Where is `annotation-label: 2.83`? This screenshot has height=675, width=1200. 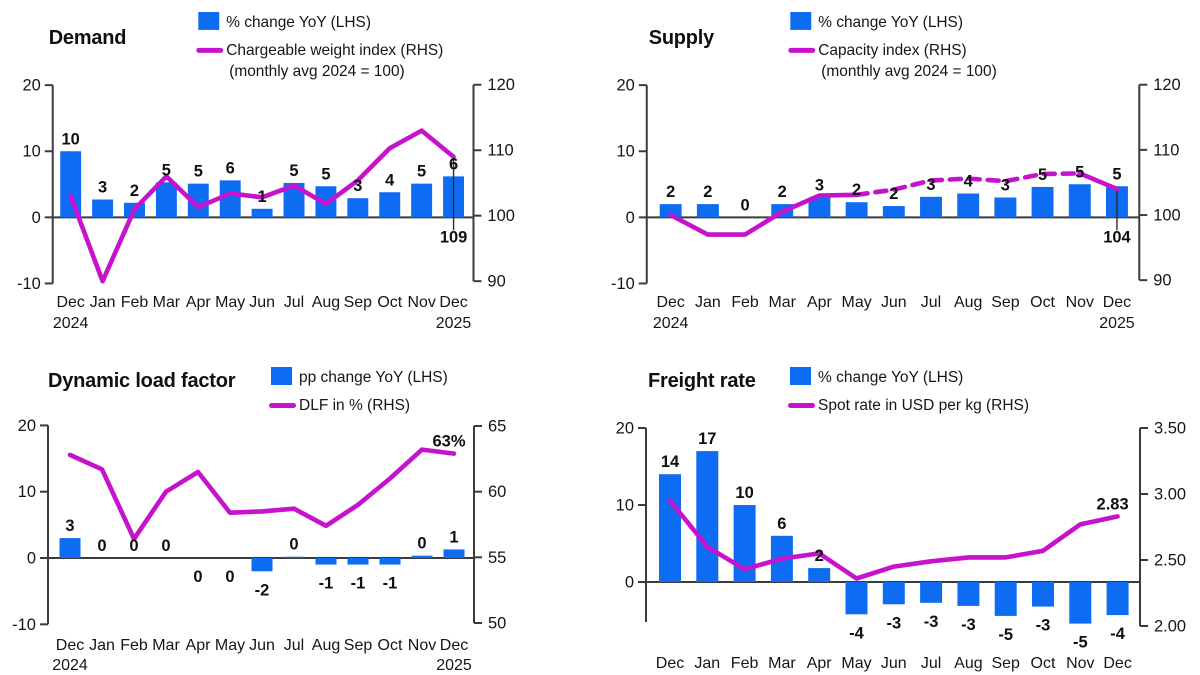
annotation-label: 2.83 is located at coordinates (1113, 504).